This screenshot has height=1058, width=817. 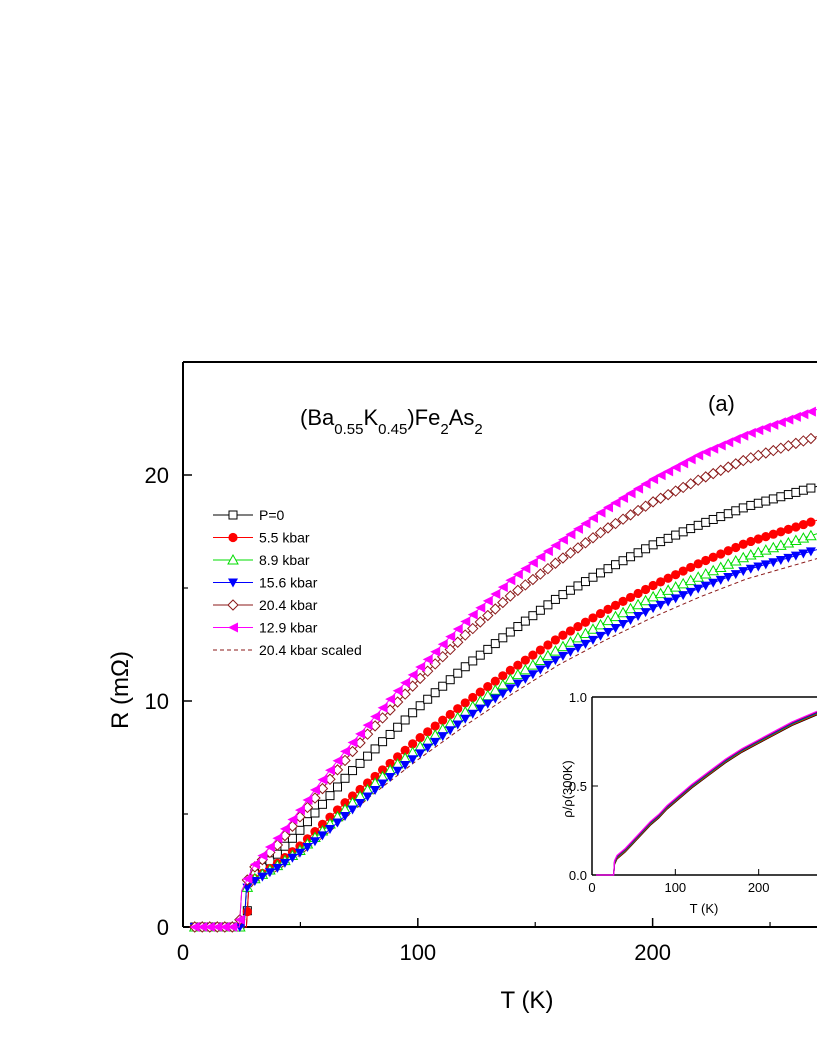 I want to click on legend-label: 20.4 kbar scaled, so click(x=310, y=650).